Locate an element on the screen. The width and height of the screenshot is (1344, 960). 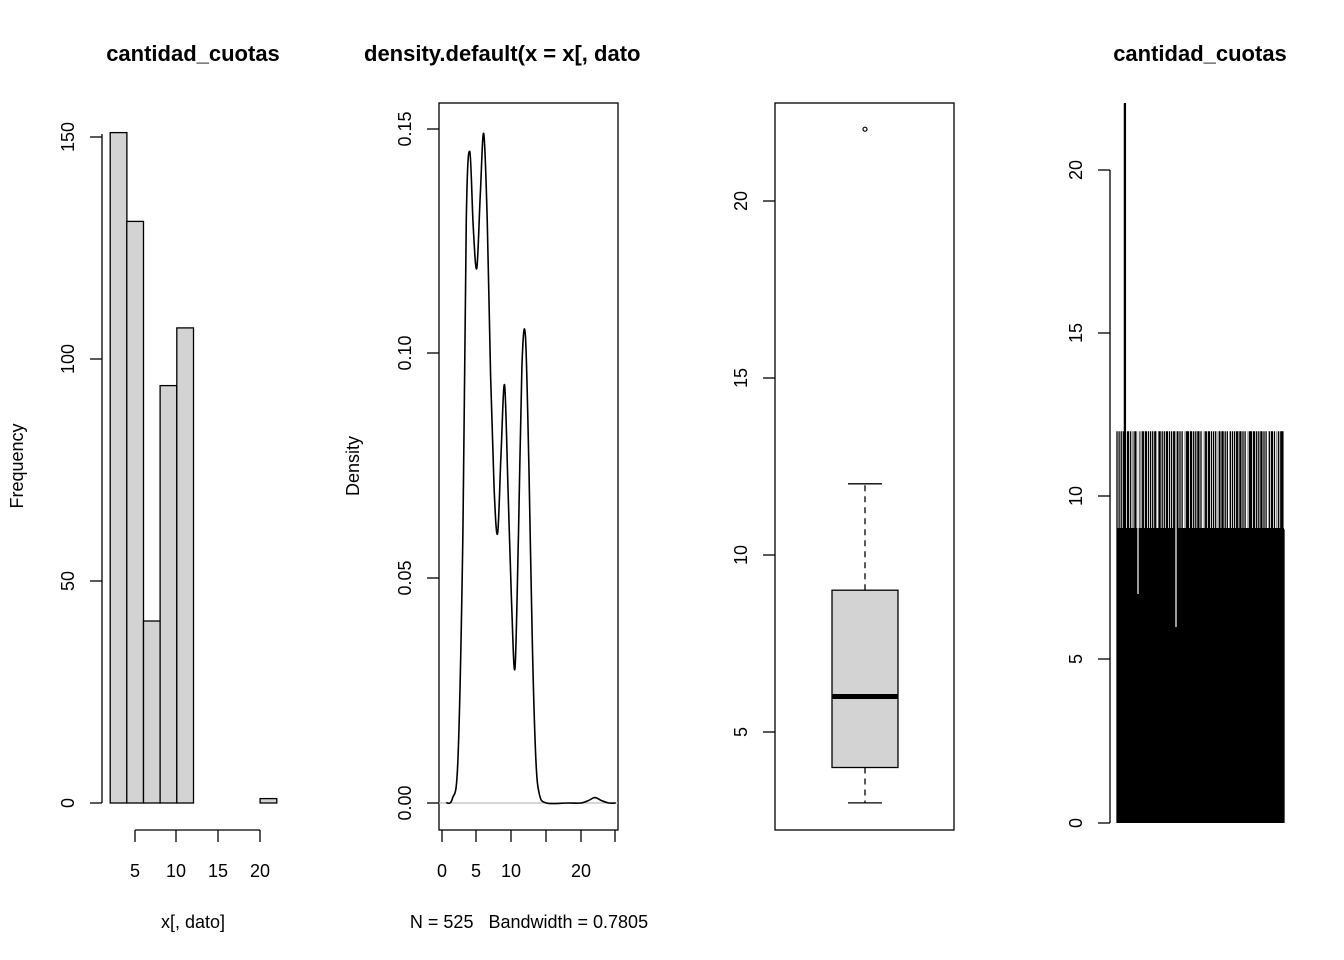
indexplot-y-tick-label: 15 is located at coordinates (1076, 333).